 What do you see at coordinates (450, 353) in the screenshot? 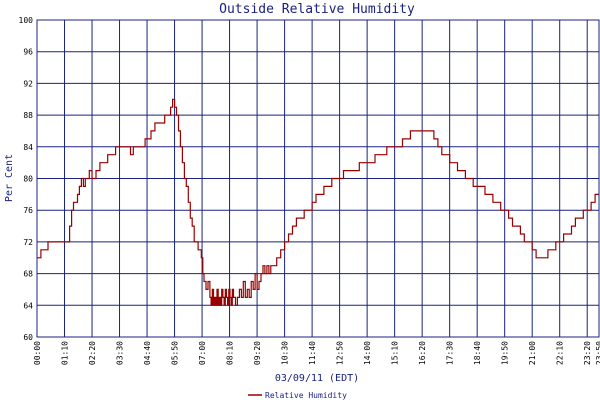
I see `x-tick-label: 17:30` at bounding box center [450, 353].